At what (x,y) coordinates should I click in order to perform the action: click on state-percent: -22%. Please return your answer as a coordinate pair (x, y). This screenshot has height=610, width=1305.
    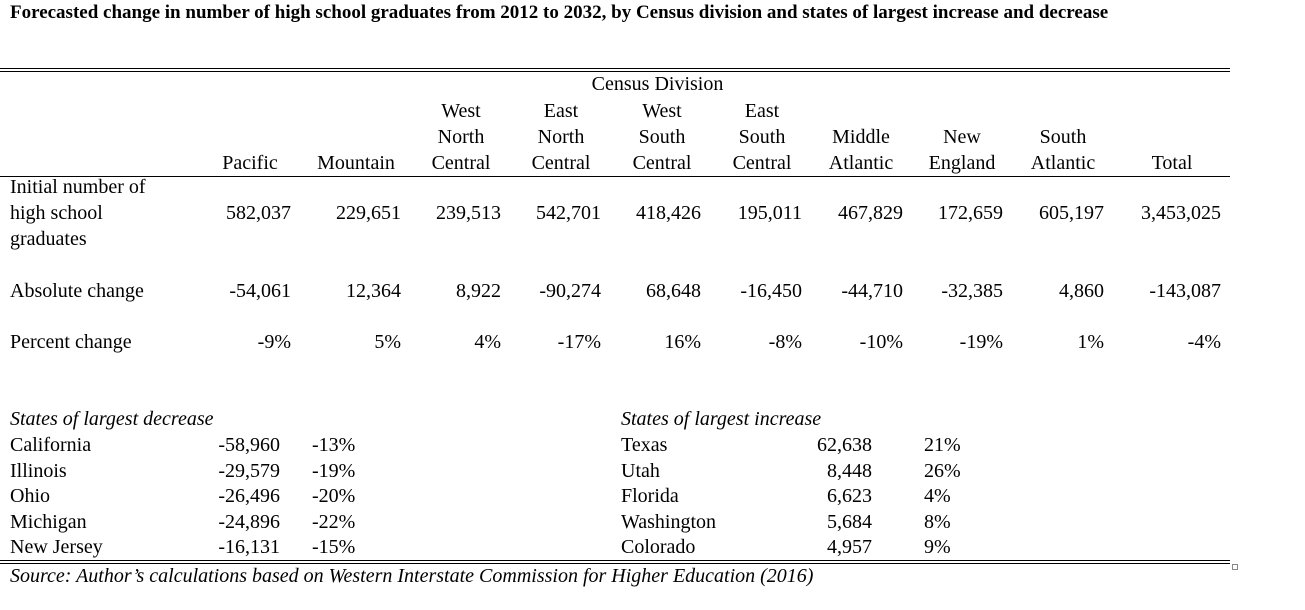
    Looking at the image, I should click on (334, 521).